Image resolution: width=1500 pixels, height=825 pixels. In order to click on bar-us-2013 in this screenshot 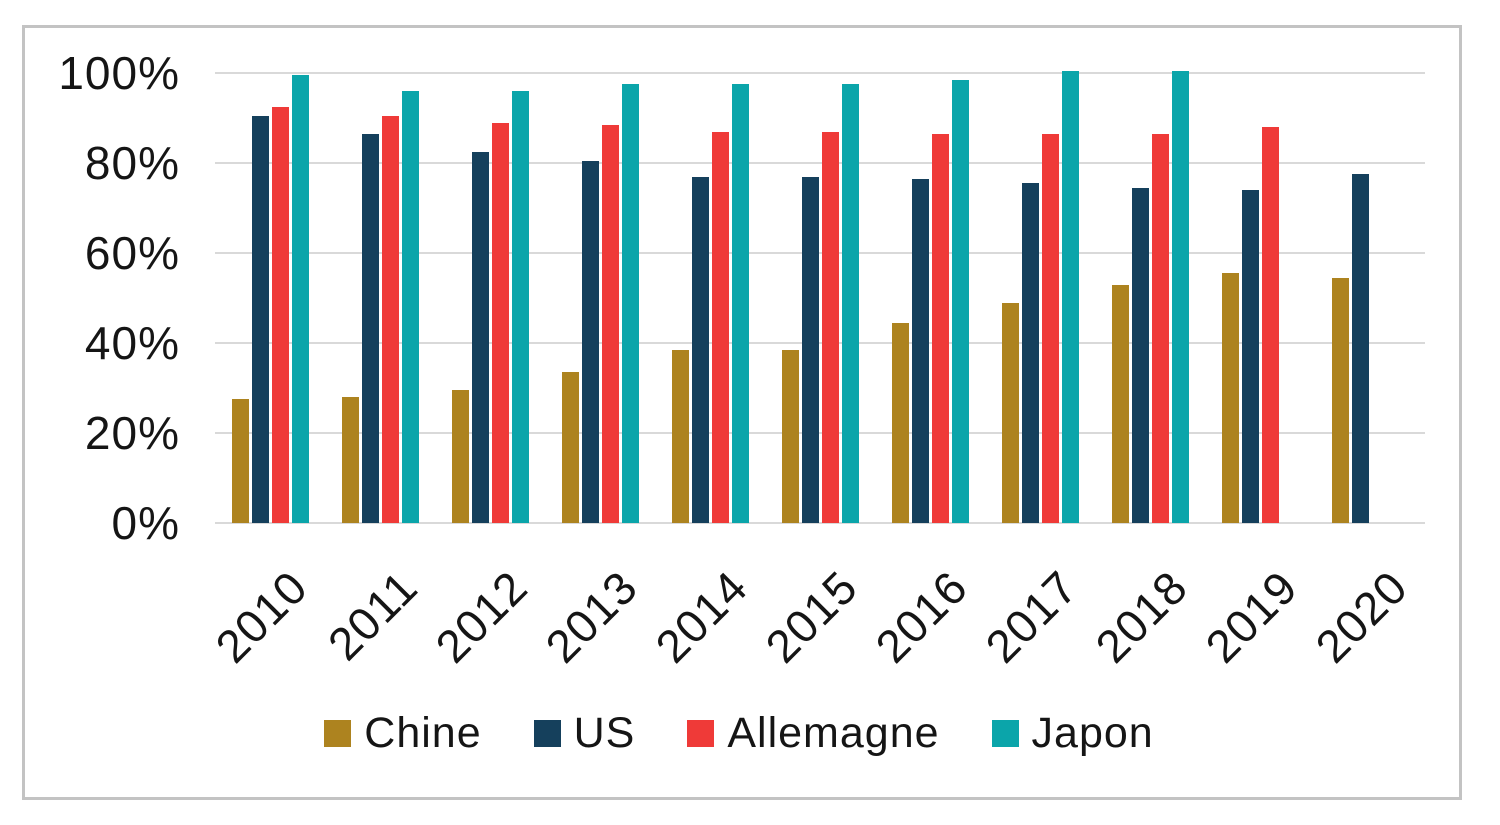, I will do `click(590, 341)`.